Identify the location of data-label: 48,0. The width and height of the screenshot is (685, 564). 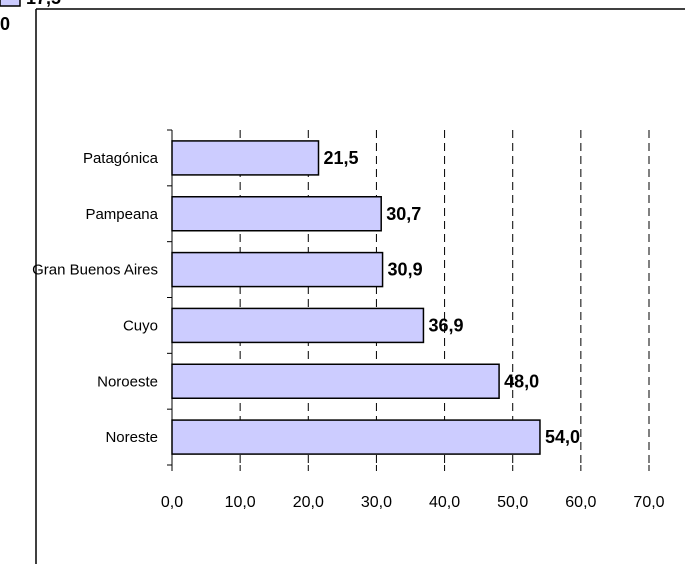
(521, 381).